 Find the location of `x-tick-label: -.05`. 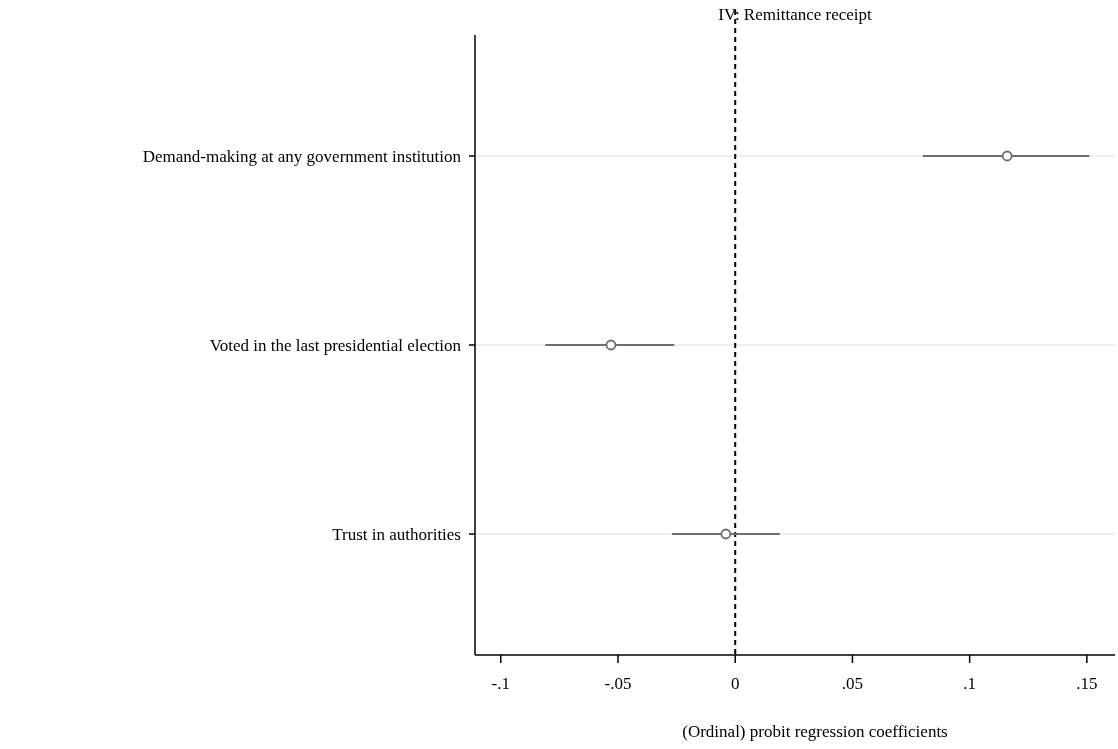

x-tick-label: -.05 is located at coordinates (618, 683).